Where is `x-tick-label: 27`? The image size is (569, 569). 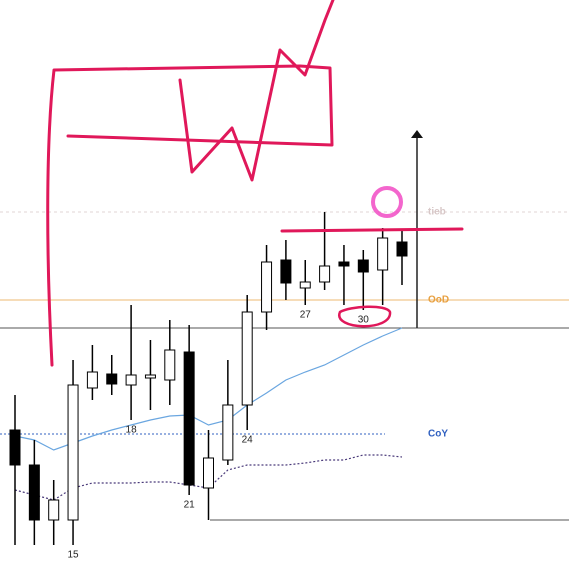 x-tick-label: 27 is located at coordinates (306, 315).